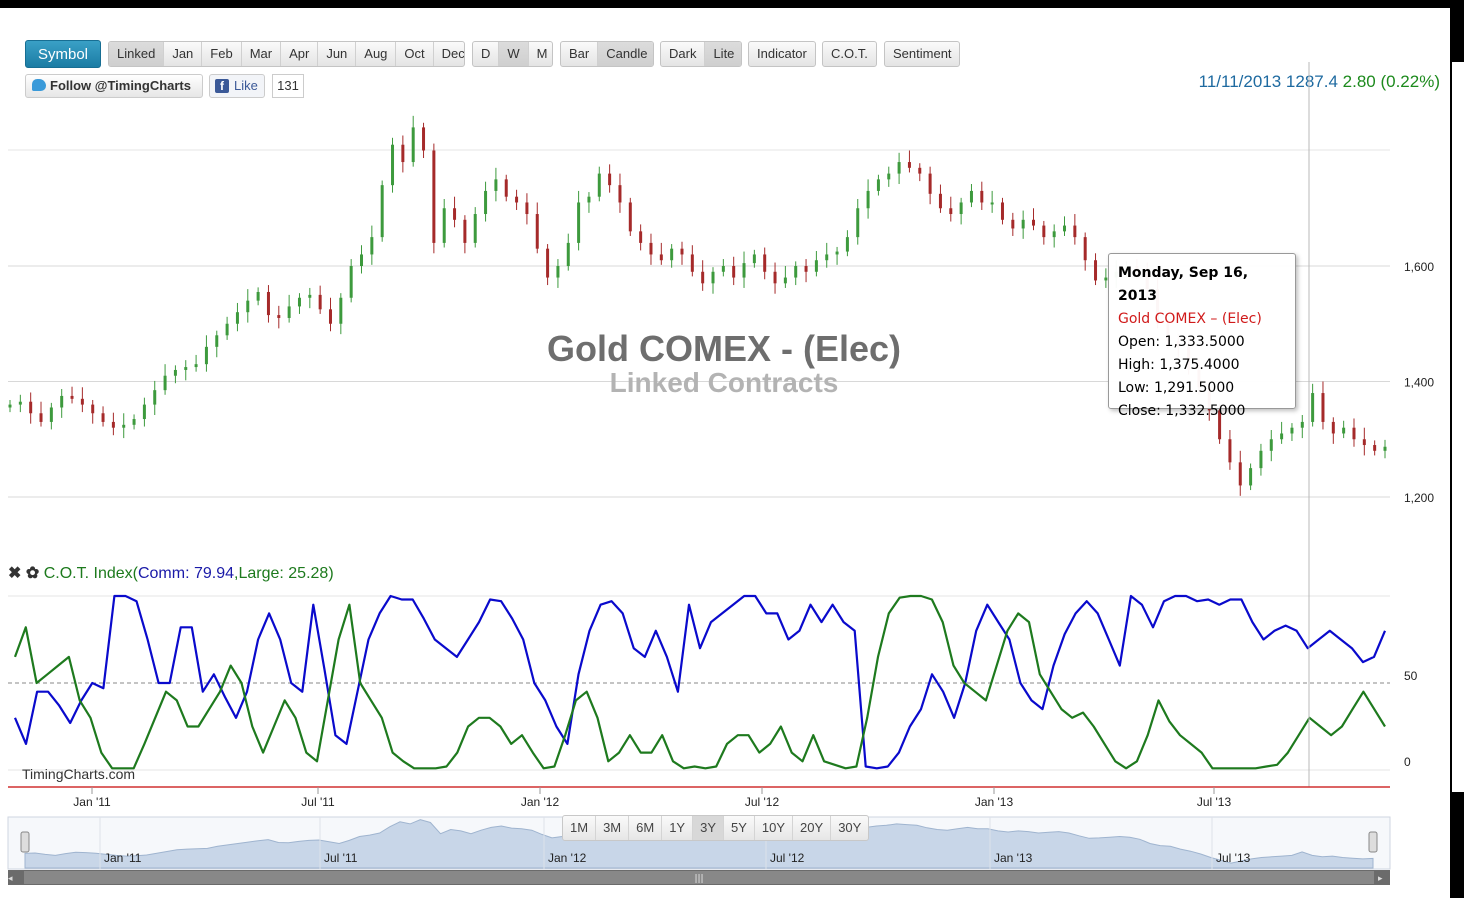 Image resolution: width=1464 pixels, height=898 pixels. I want to click on month-mar-button: Mar, so click(262, 54).